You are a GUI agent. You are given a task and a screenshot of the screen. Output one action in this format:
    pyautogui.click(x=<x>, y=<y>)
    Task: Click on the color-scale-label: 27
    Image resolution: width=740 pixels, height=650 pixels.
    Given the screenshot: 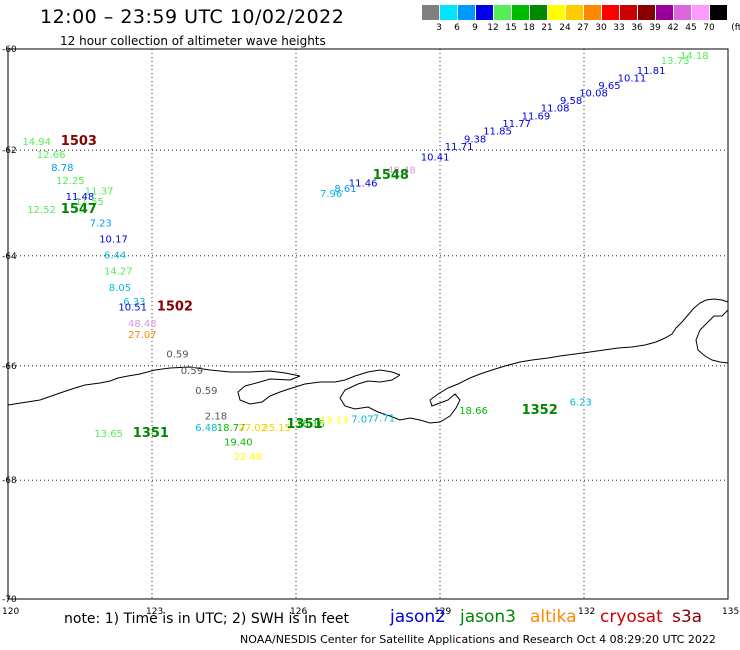 What is the action you would take?
    pyautogui.click(x=583, y=28)
    